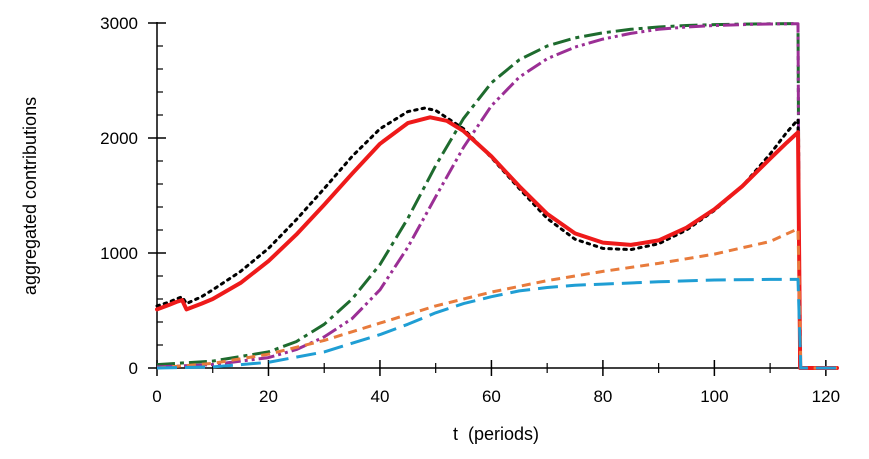 The width and height of the screenshot is (869, 459). I want to click on x-tick-label: 120, so click(826, 396).